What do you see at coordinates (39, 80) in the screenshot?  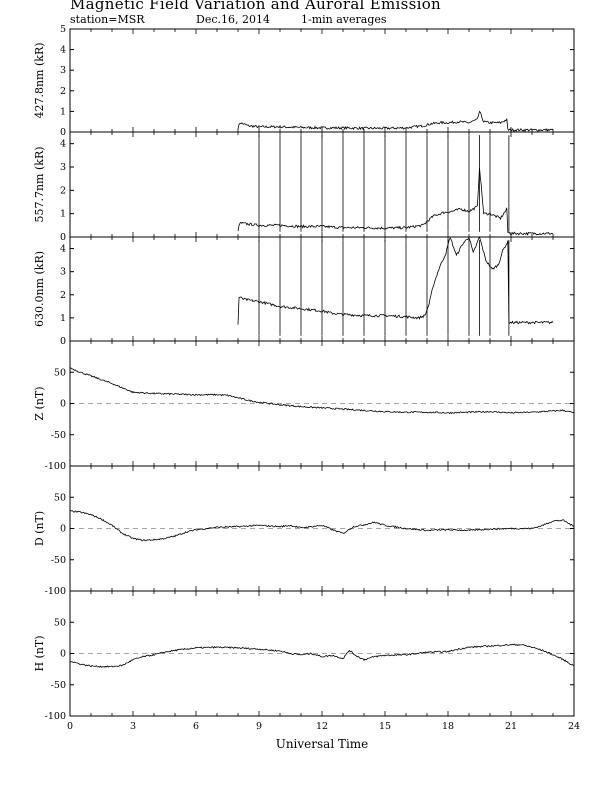 I see `y-axis-label: 427.8nm (kR)` at bounding box center [39, 80].